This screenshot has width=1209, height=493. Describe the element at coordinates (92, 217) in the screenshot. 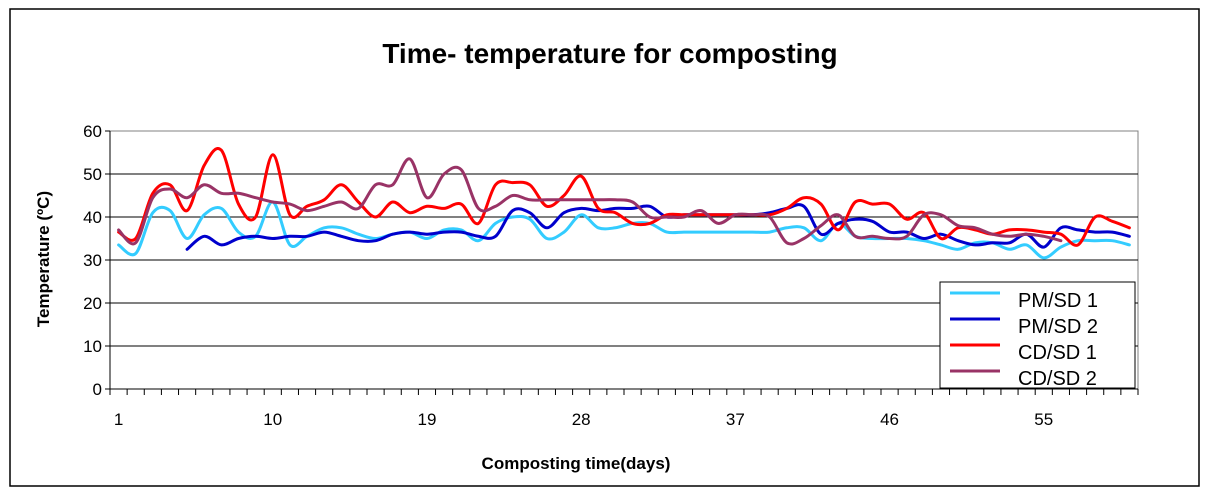

I see `y-tick-label: 40` at that location.